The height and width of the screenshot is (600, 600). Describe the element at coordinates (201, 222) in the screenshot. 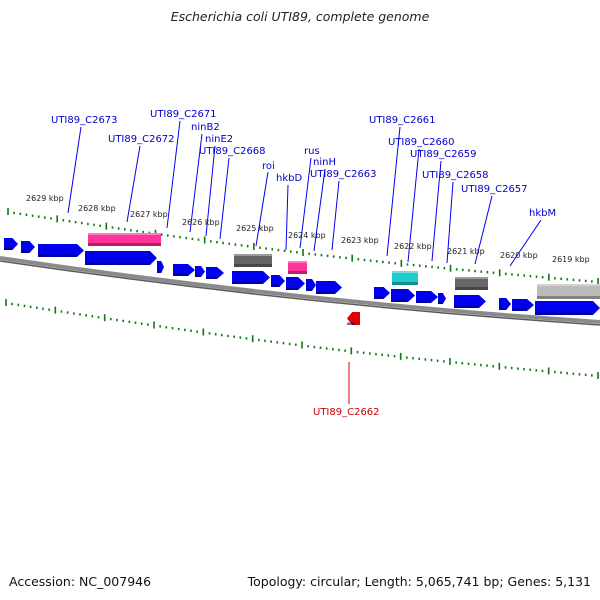

I see `kbp-tick-label: 2626 kbp` at that location.